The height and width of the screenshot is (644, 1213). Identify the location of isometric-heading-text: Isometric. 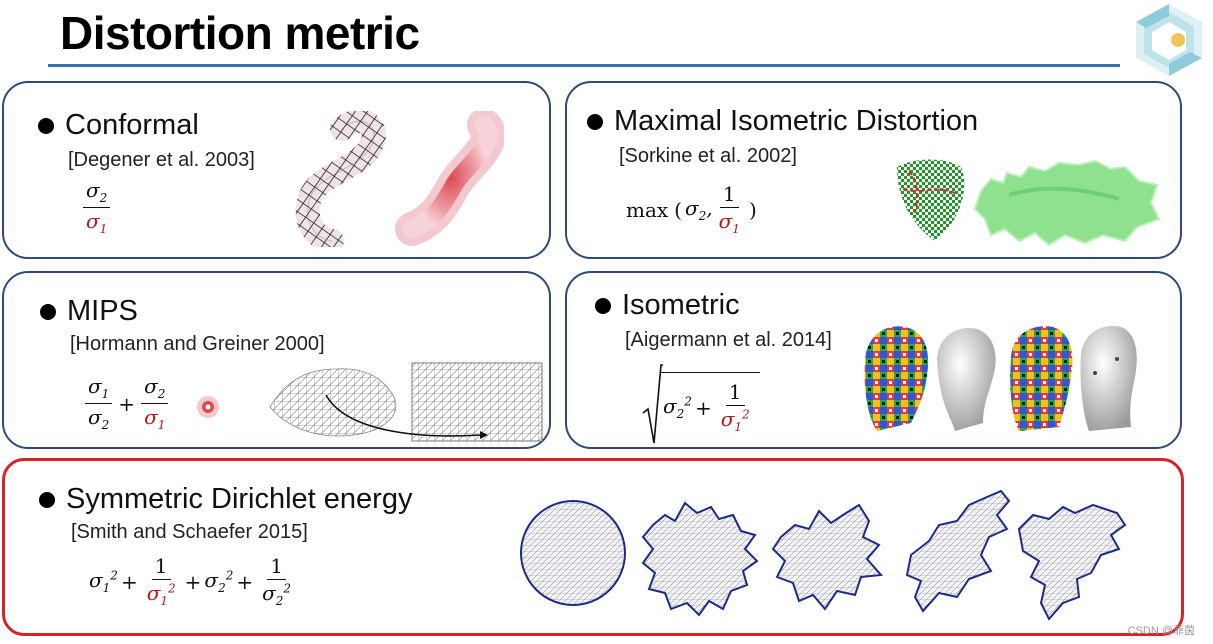
(681, 305).